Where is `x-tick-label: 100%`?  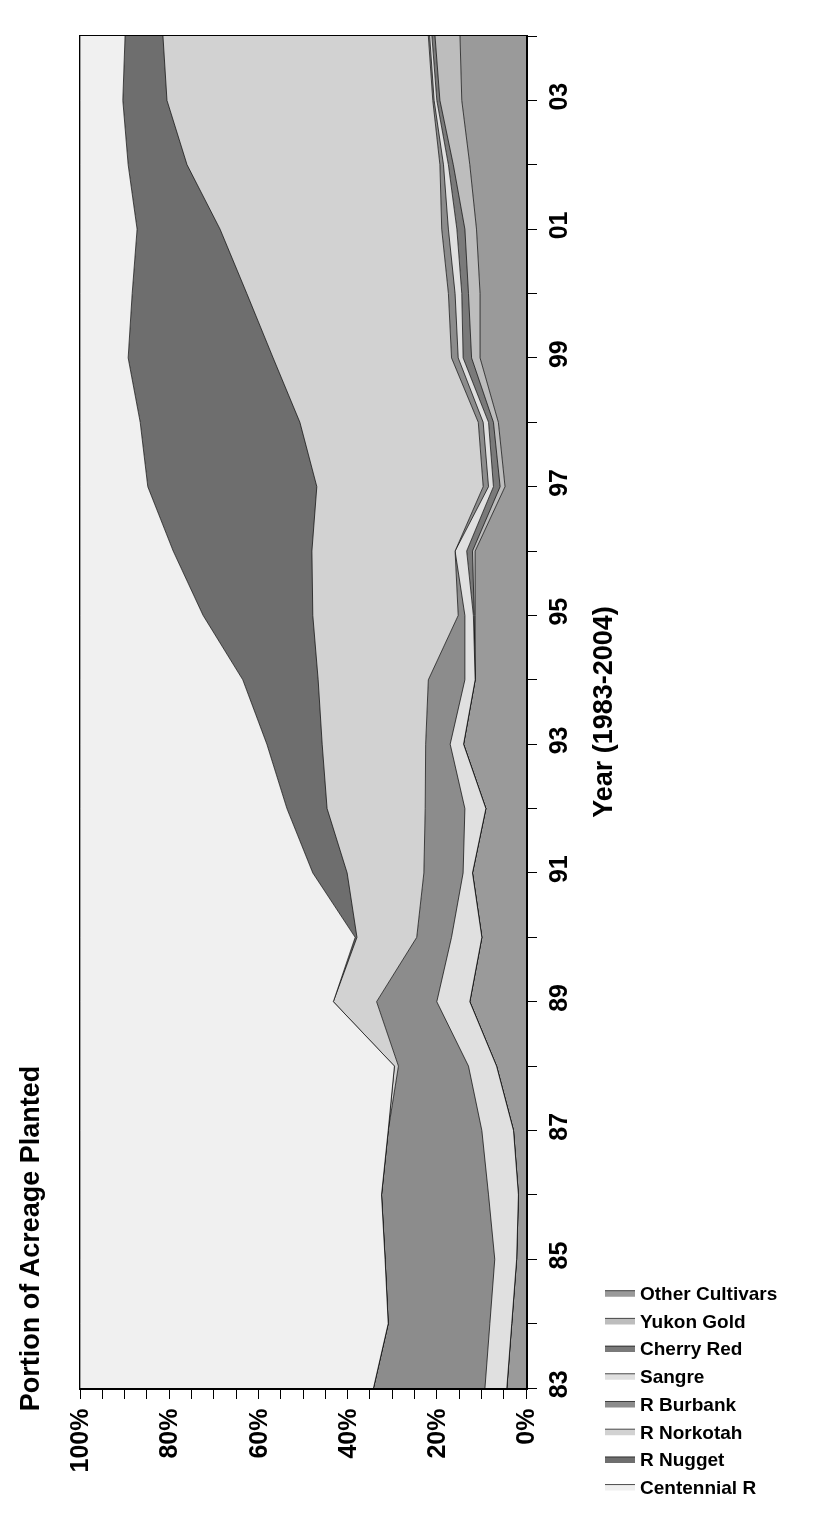 x-tick-label: 100% is located at coordinates (79, 1440).